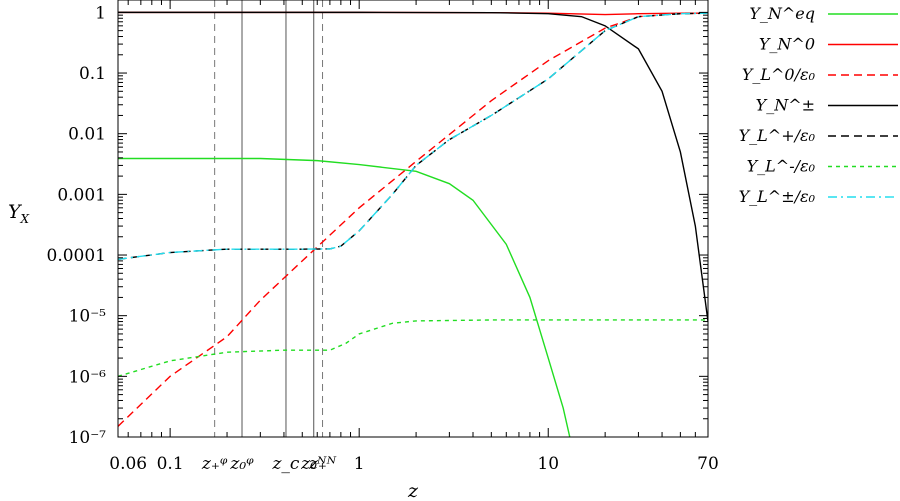 This screenshot has width=900, height=501. Describe the element at coordinates (818, 196) in the screenshot. I see `legend-item-6: Y_L^±/ε₀` at that location.